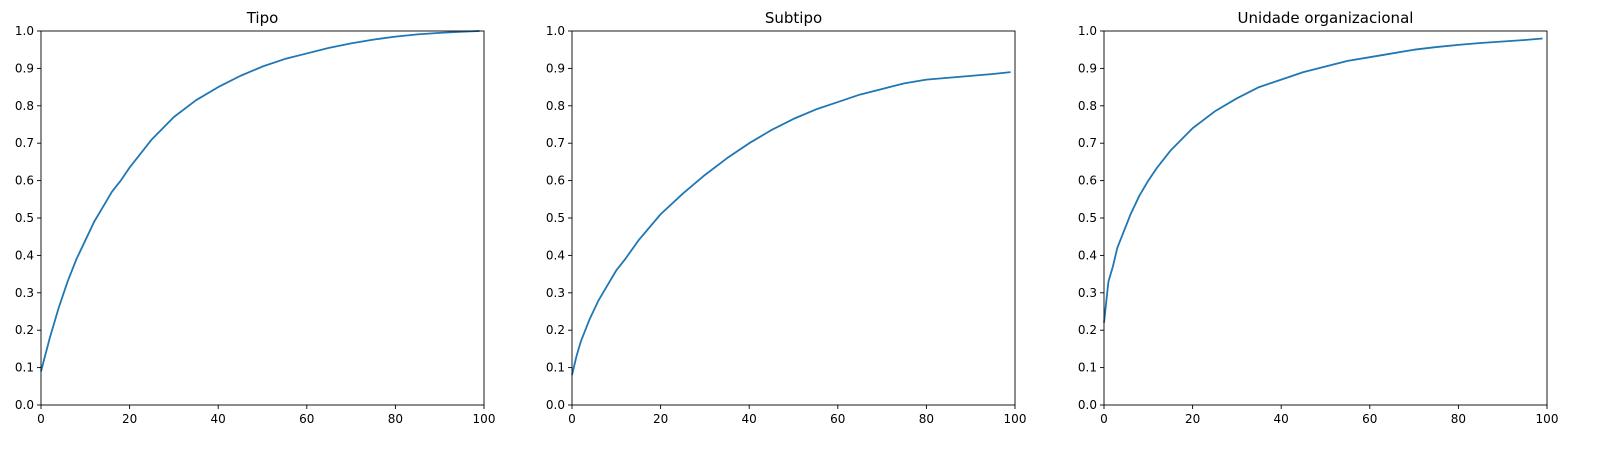 The height and width of the screenshot is (451, 1614). Describe the element at coordinates (262, 18) in the screenshot. I see `chart-title: Tipo` at that location.